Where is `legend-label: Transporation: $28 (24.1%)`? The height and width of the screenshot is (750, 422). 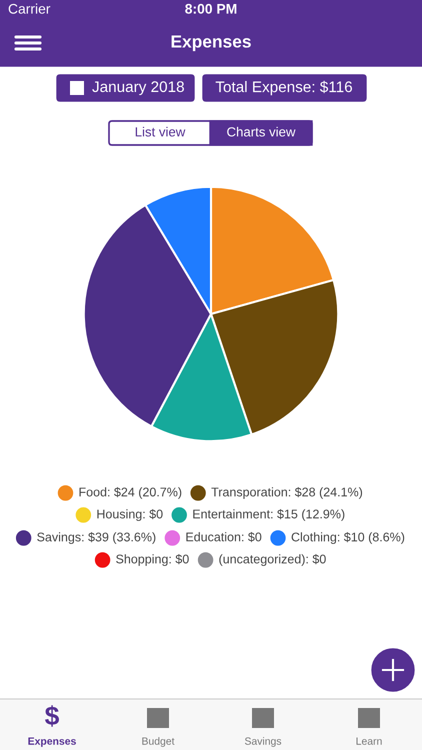 legend-label: Transporation: $28 (24.1%) is located at coordinates (286, 493).